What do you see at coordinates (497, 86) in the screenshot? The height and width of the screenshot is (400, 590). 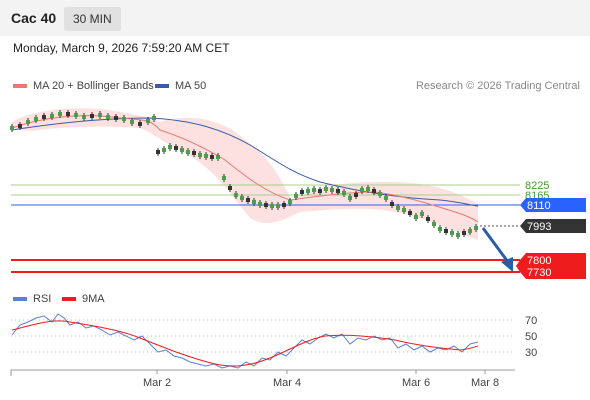 I see `copyright-text: Research © 2026 Trading Central` at bounding box center [497, 86].